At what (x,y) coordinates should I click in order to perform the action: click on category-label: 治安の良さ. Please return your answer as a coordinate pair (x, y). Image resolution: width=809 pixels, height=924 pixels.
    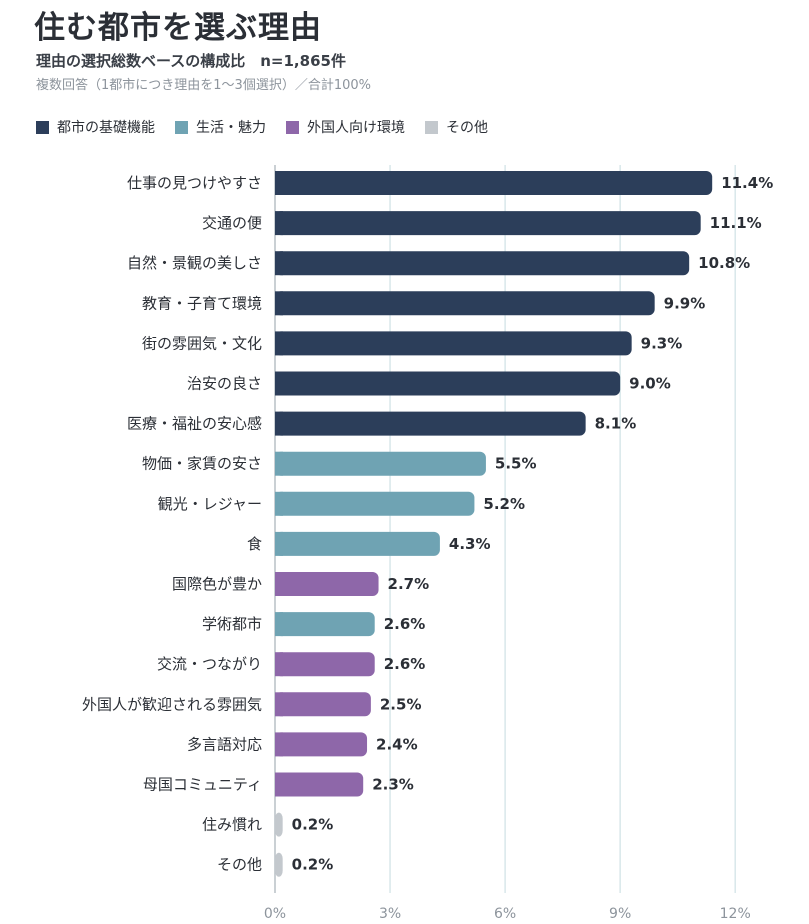
    Looking at the image, I should click on (224, 384).